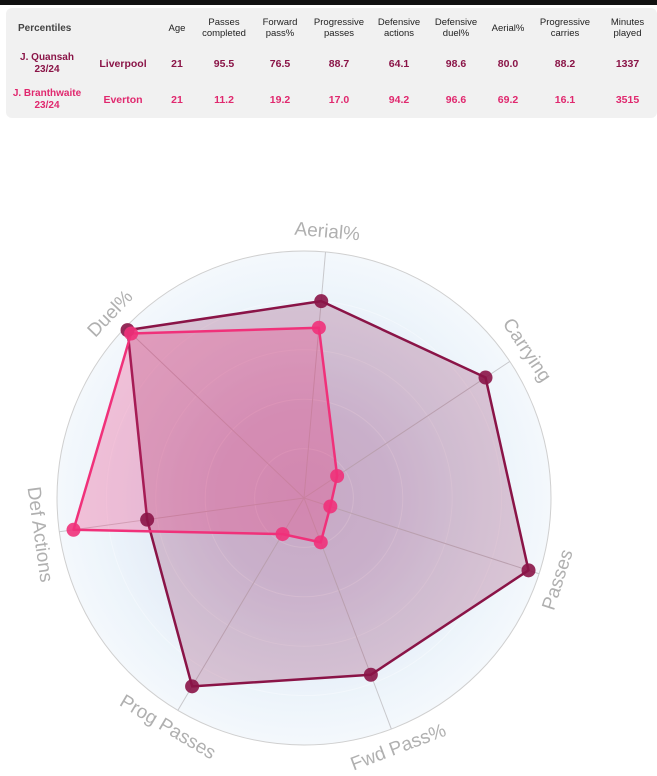  Describe the element at coordinates (280, 28) in the screenshot. I see `header-forward-pass: Forward pass%` at that location.